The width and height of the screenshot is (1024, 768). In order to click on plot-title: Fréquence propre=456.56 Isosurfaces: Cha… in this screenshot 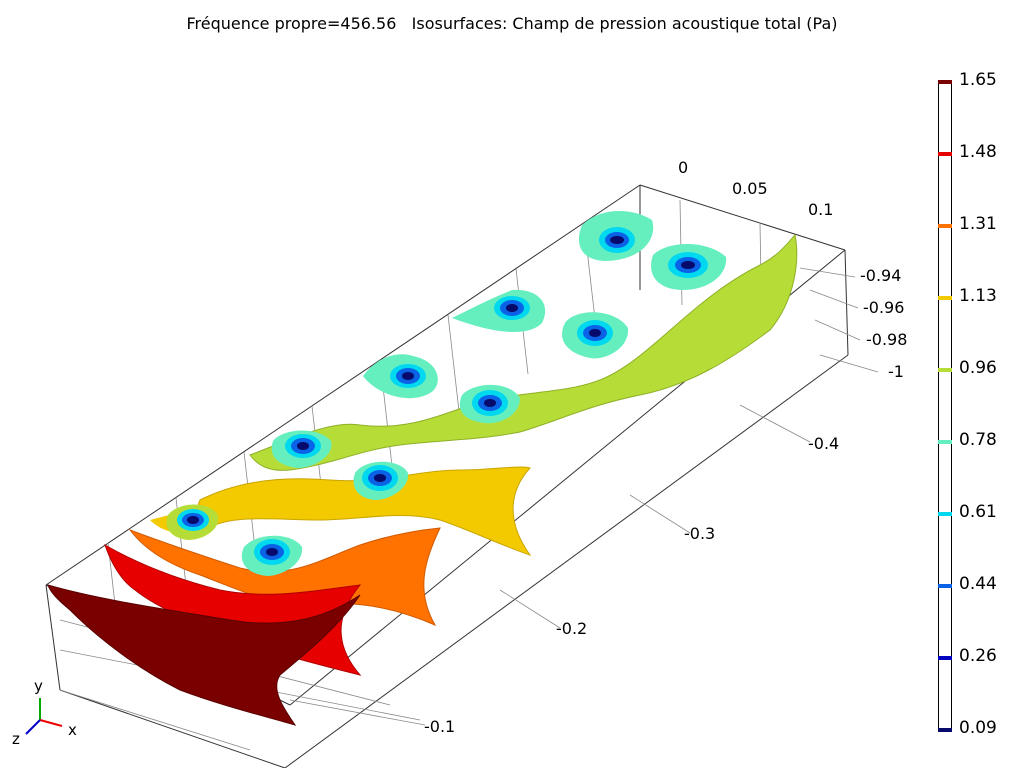, I will do `click(512, 23)`.